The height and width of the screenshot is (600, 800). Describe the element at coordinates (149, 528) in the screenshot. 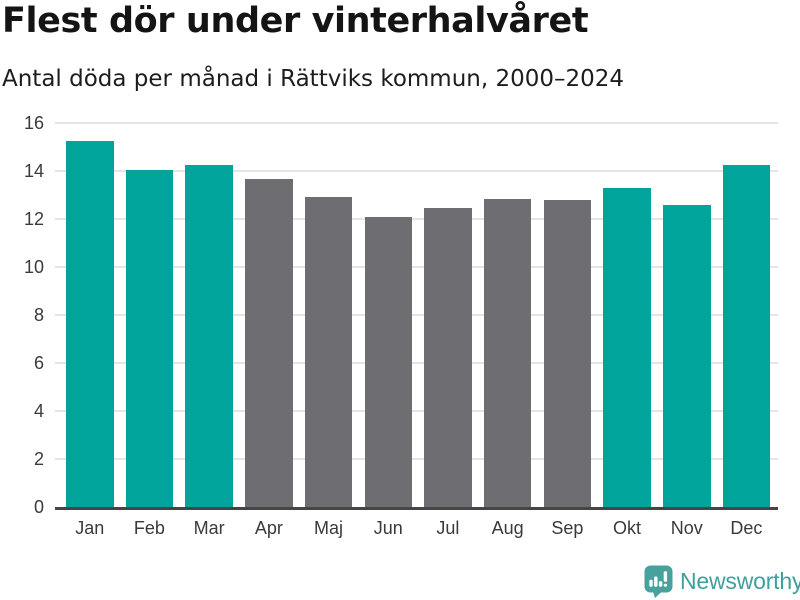

I see `x-axis-label: Feb` at that location.